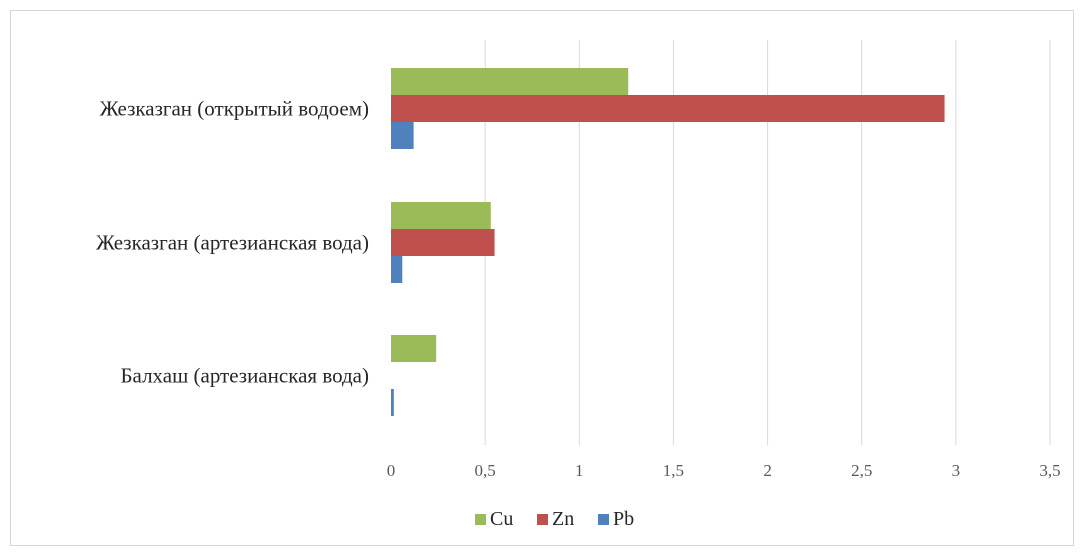 The height and width of the screenshot is (554, 1086). What do you see at coordinates (234, 109) in the screenshot?
I see `category-label: Жезказган (открытый водоем)` at bounding box center [234, 109].